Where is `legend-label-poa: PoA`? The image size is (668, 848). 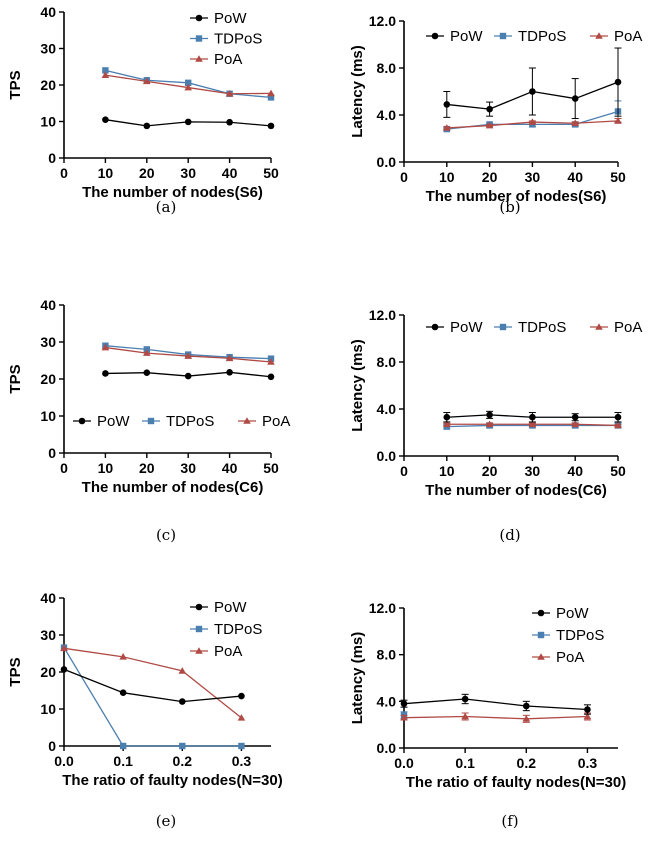 legend-label-poa: PoA is located at coordinates (570, 657).